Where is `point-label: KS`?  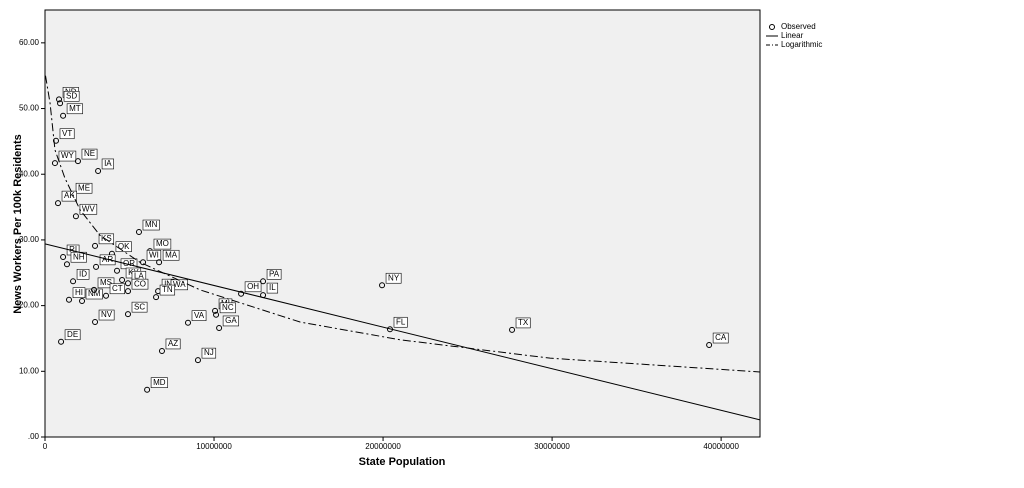 point-label: KS is located at coordinates (106, 238).